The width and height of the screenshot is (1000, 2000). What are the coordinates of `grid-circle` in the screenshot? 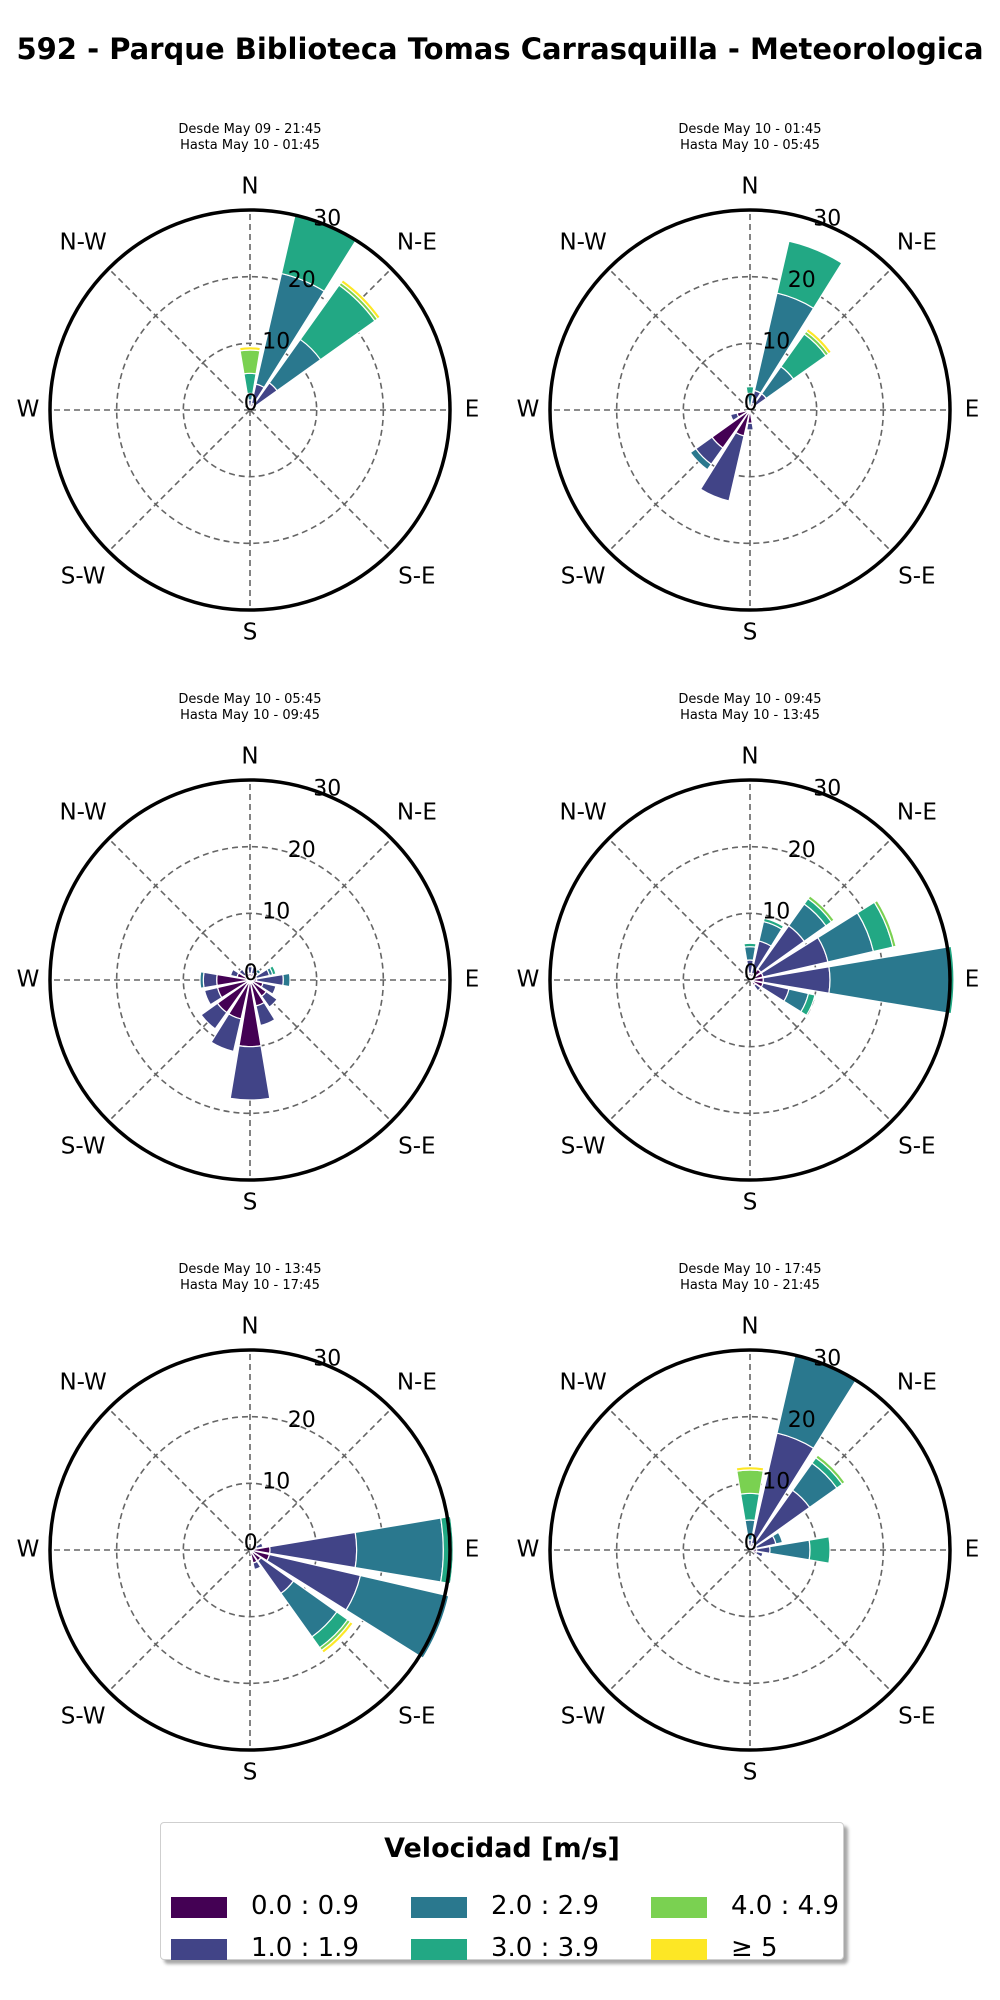 It's located at (750, 410).